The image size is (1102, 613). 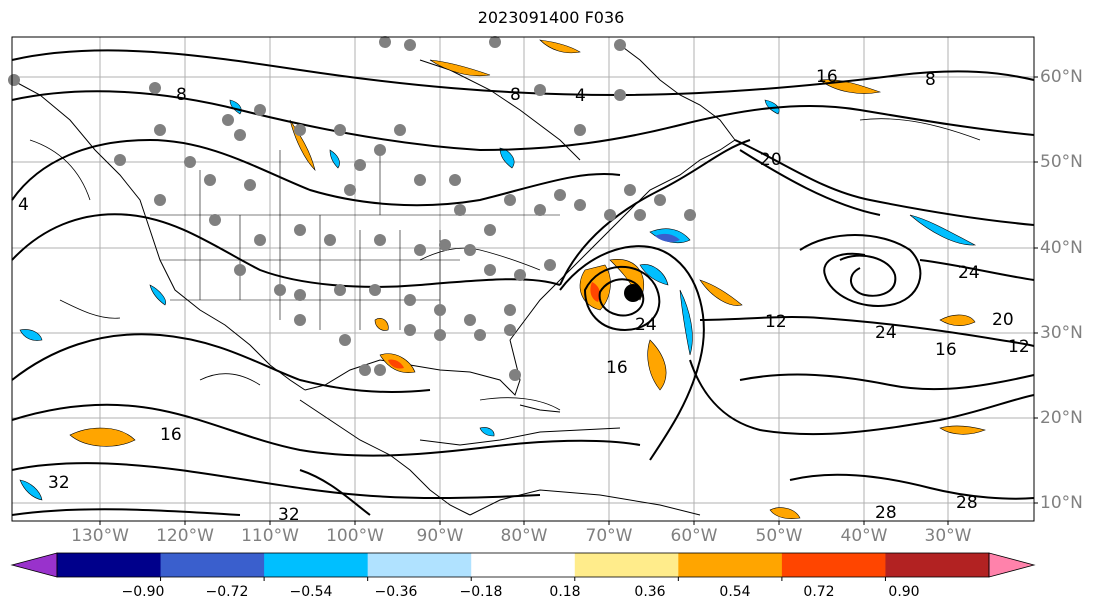 I want to click on lon-label: 70°W, so click(x=609, y=536).